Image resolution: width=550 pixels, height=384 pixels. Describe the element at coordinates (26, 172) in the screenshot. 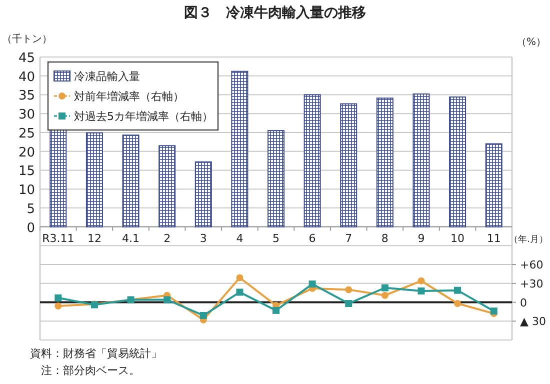

I see `y-tick-label: 15` at that location.